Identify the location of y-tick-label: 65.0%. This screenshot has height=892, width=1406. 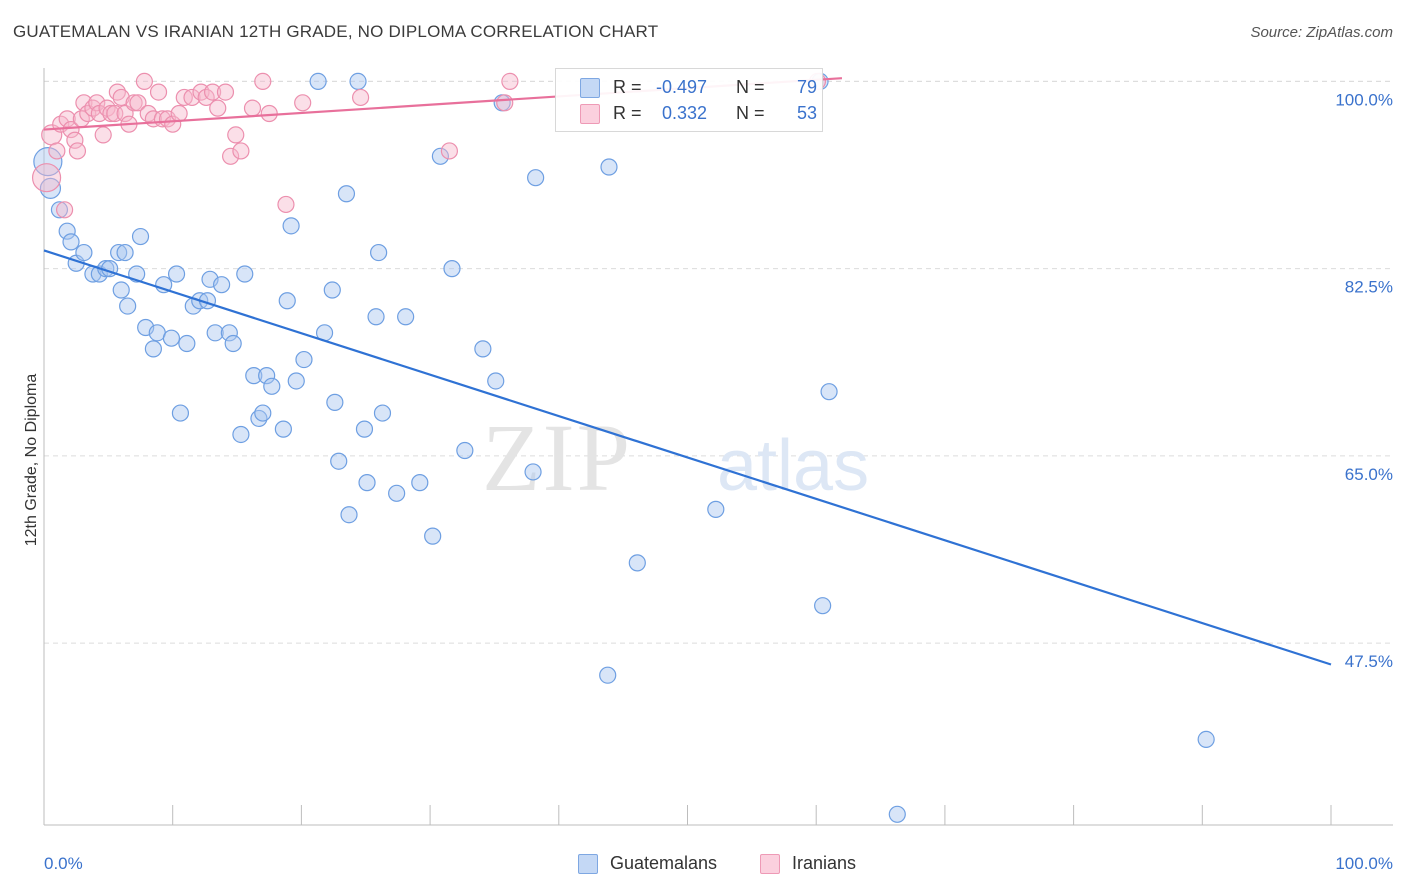
(1369, 474).